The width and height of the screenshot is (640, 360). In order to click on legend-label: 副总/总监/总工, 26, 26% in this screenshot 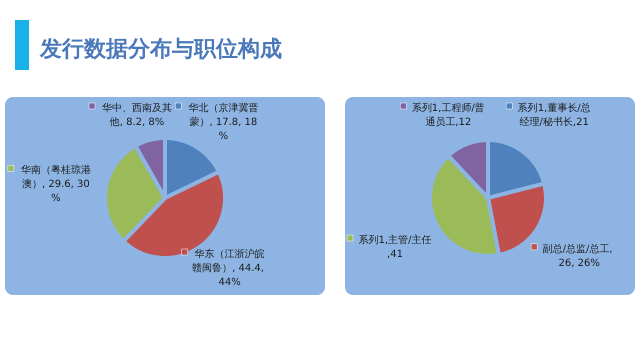, I will do `click(579, 255)`.